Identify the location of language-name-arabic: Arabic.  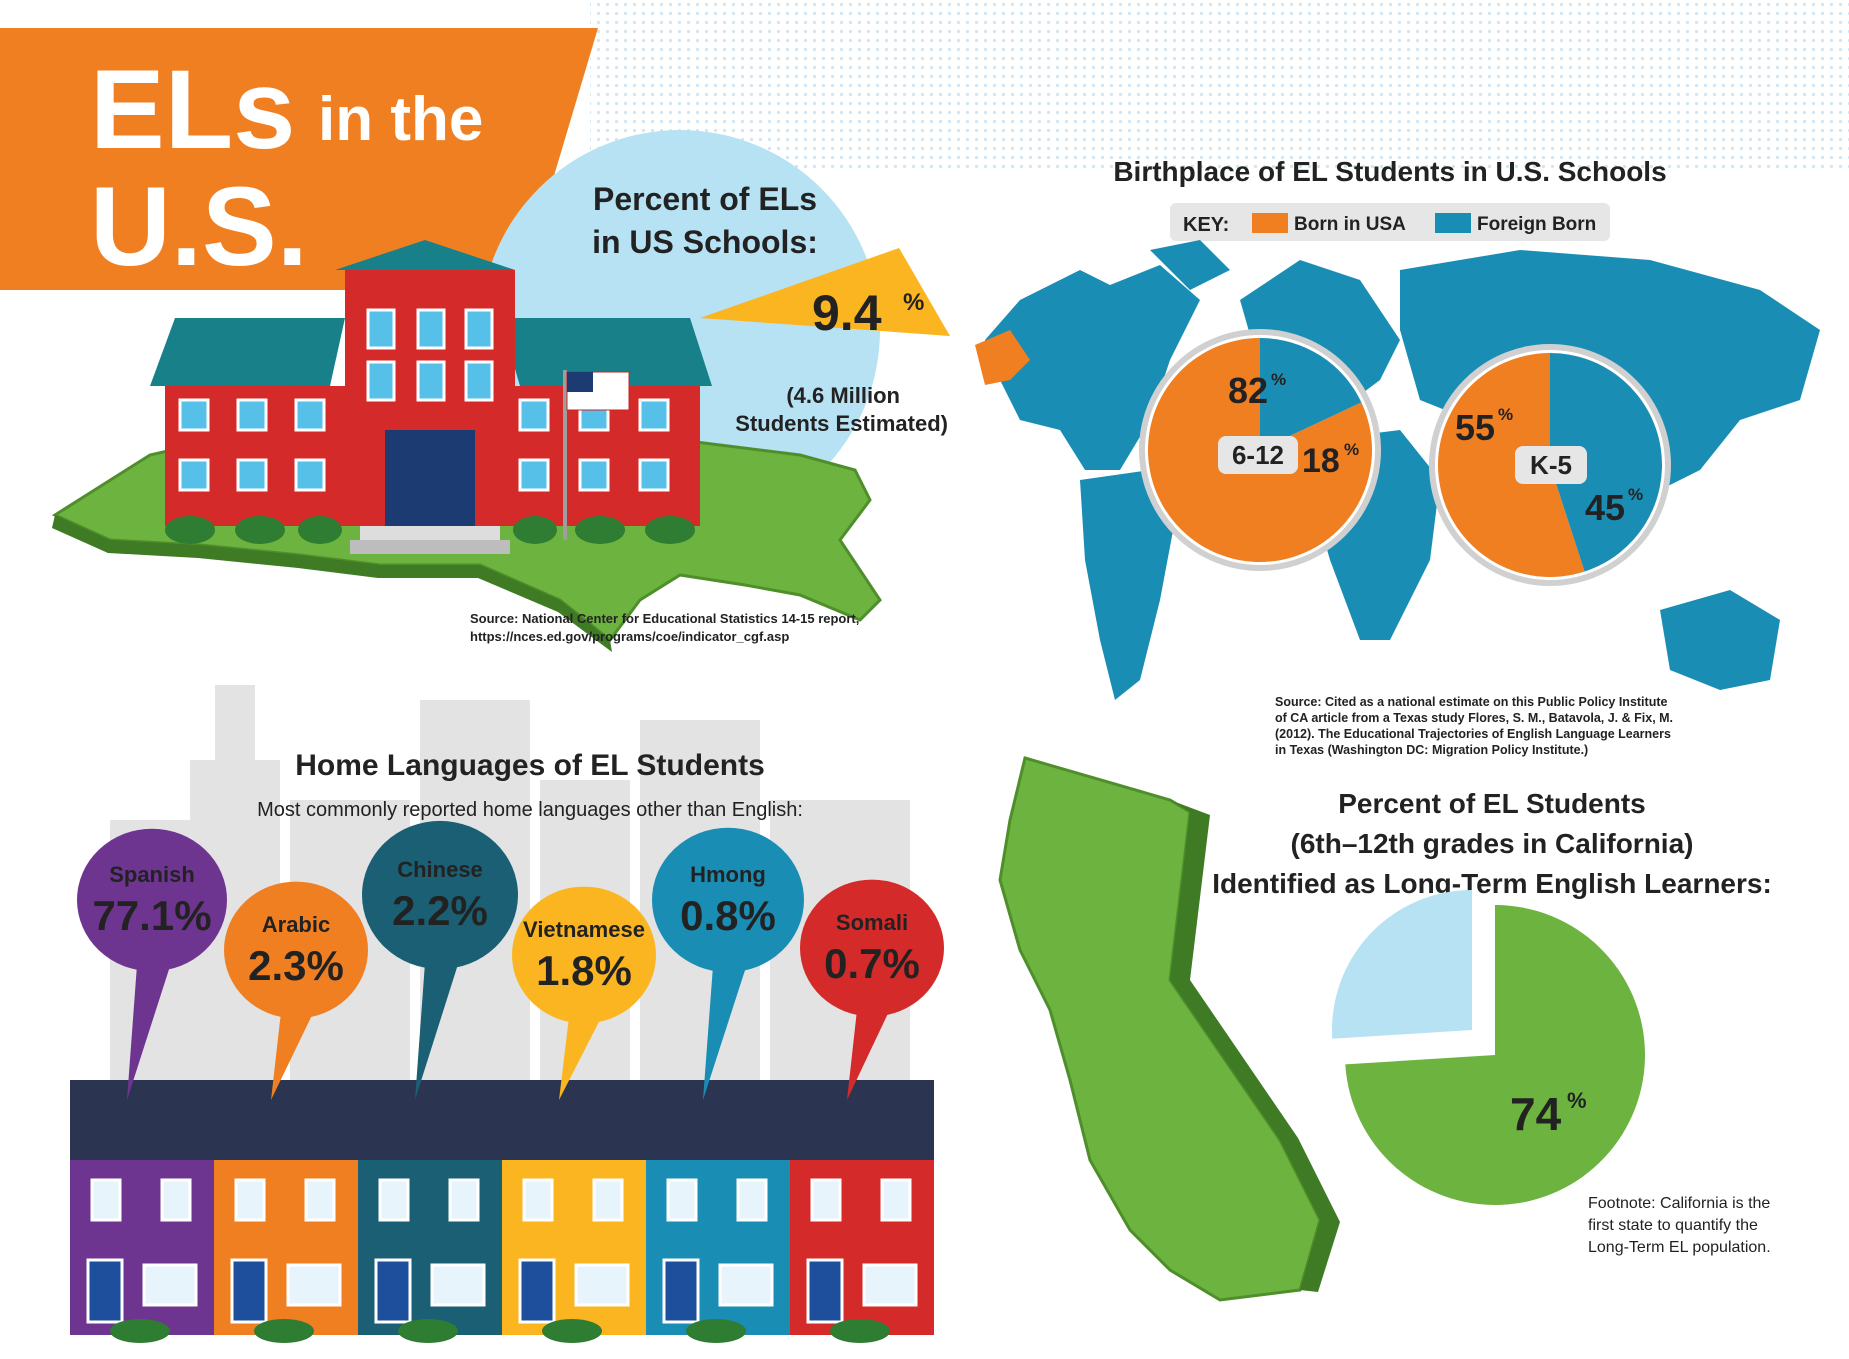
(296, 924).